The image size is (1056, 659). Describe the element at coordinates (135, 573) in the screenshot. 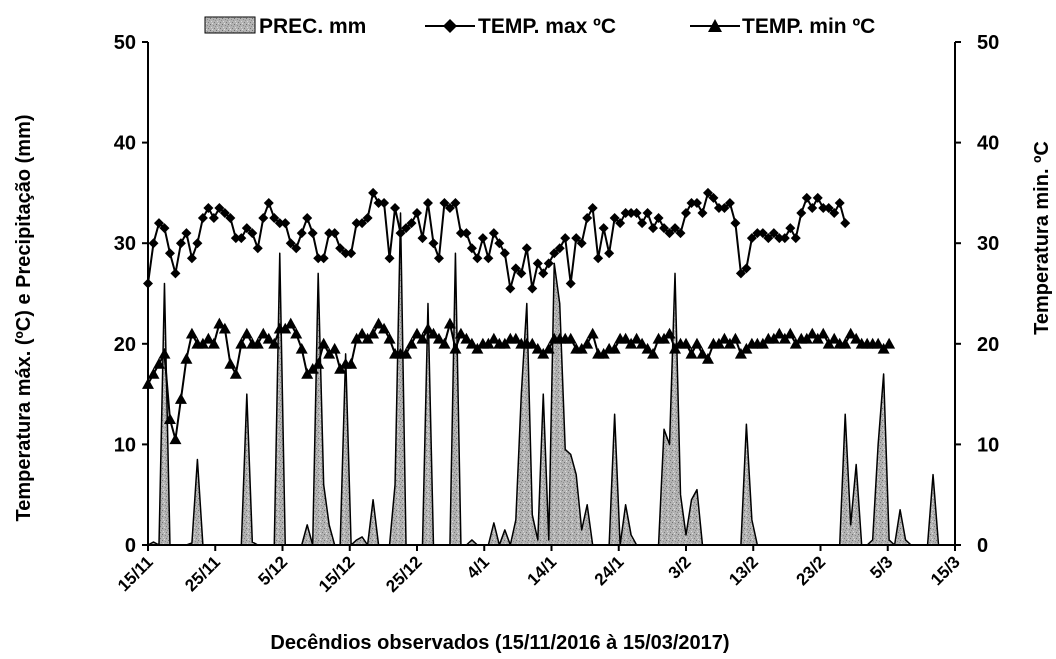

I see `x-tick-label: 15/11` at that location.